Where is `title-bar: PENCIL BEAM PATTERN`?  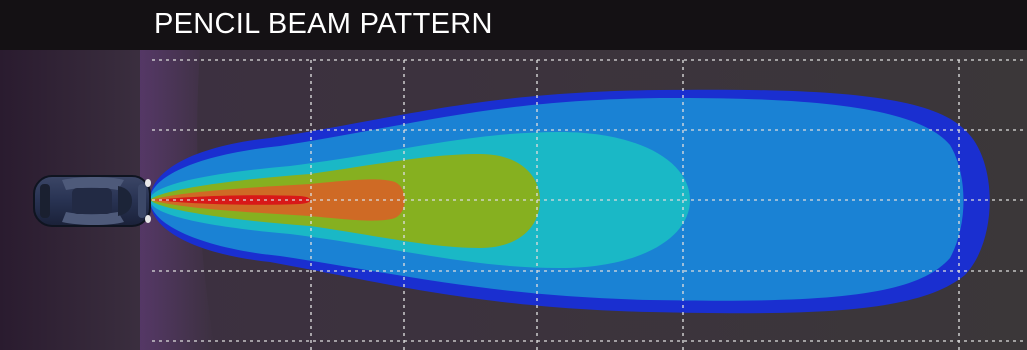 title-bar: PENCIL BEAM PATTERN is located at coordinates (513, 25).